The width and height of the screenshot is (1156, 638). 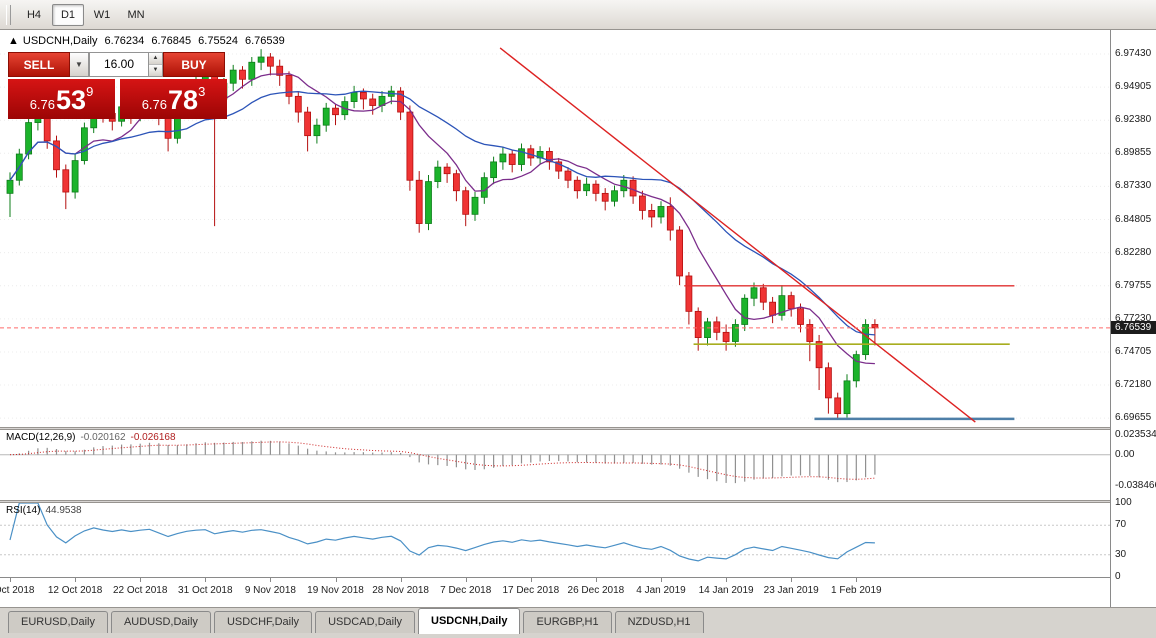 What do you see at coordinates (1133, 87) in the screenshot?
I see `price-axis-label-1: 6.94905` at bounding box center [1133, 87].